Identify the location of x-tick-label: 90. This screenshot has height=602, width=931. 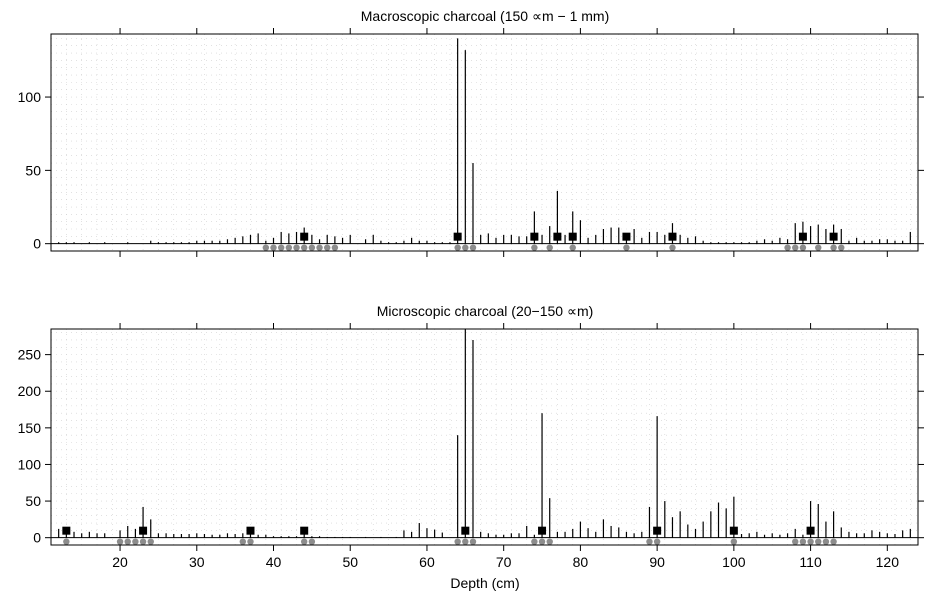
(657, 562).